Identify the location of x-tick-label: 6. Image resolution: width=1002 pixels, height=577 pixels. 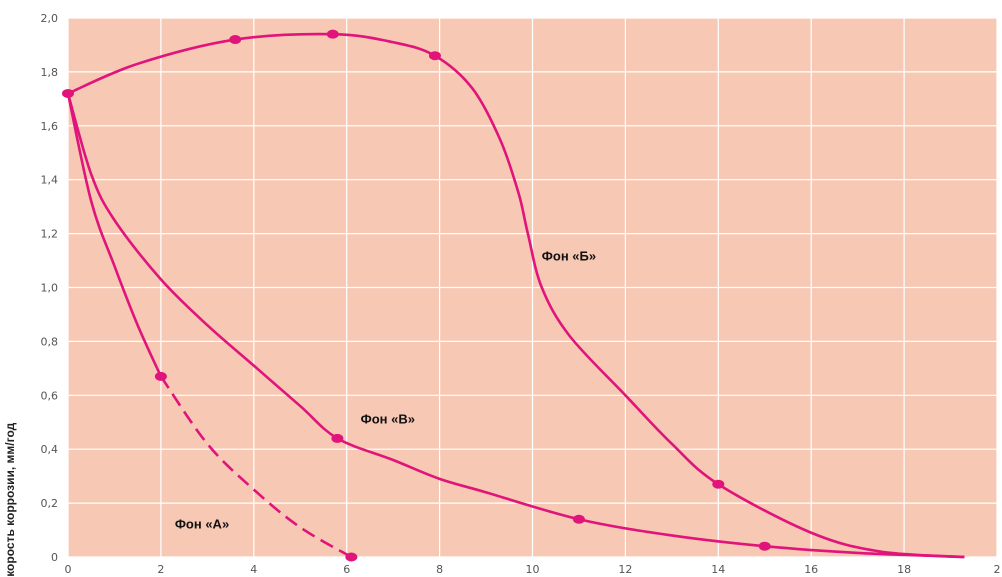
(346, 569).